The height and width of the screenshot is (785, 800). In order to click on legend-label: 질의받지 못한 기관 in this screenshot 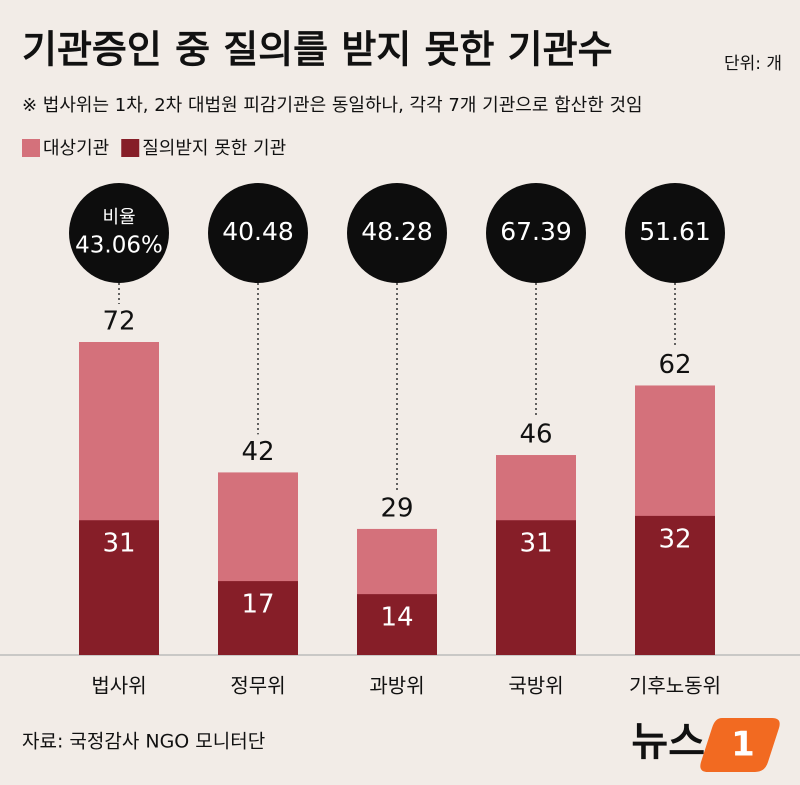, I will do `click(214, 148)`.